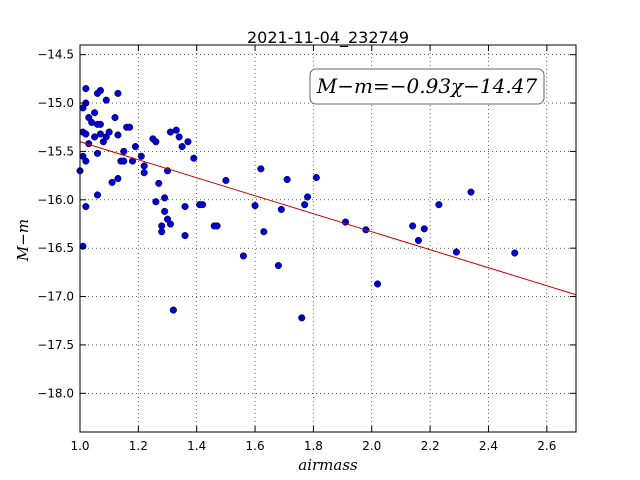  Describe the element at coordinates (55, 248) in the screenshot. I see `y-tick-label: −16.5` at that location.